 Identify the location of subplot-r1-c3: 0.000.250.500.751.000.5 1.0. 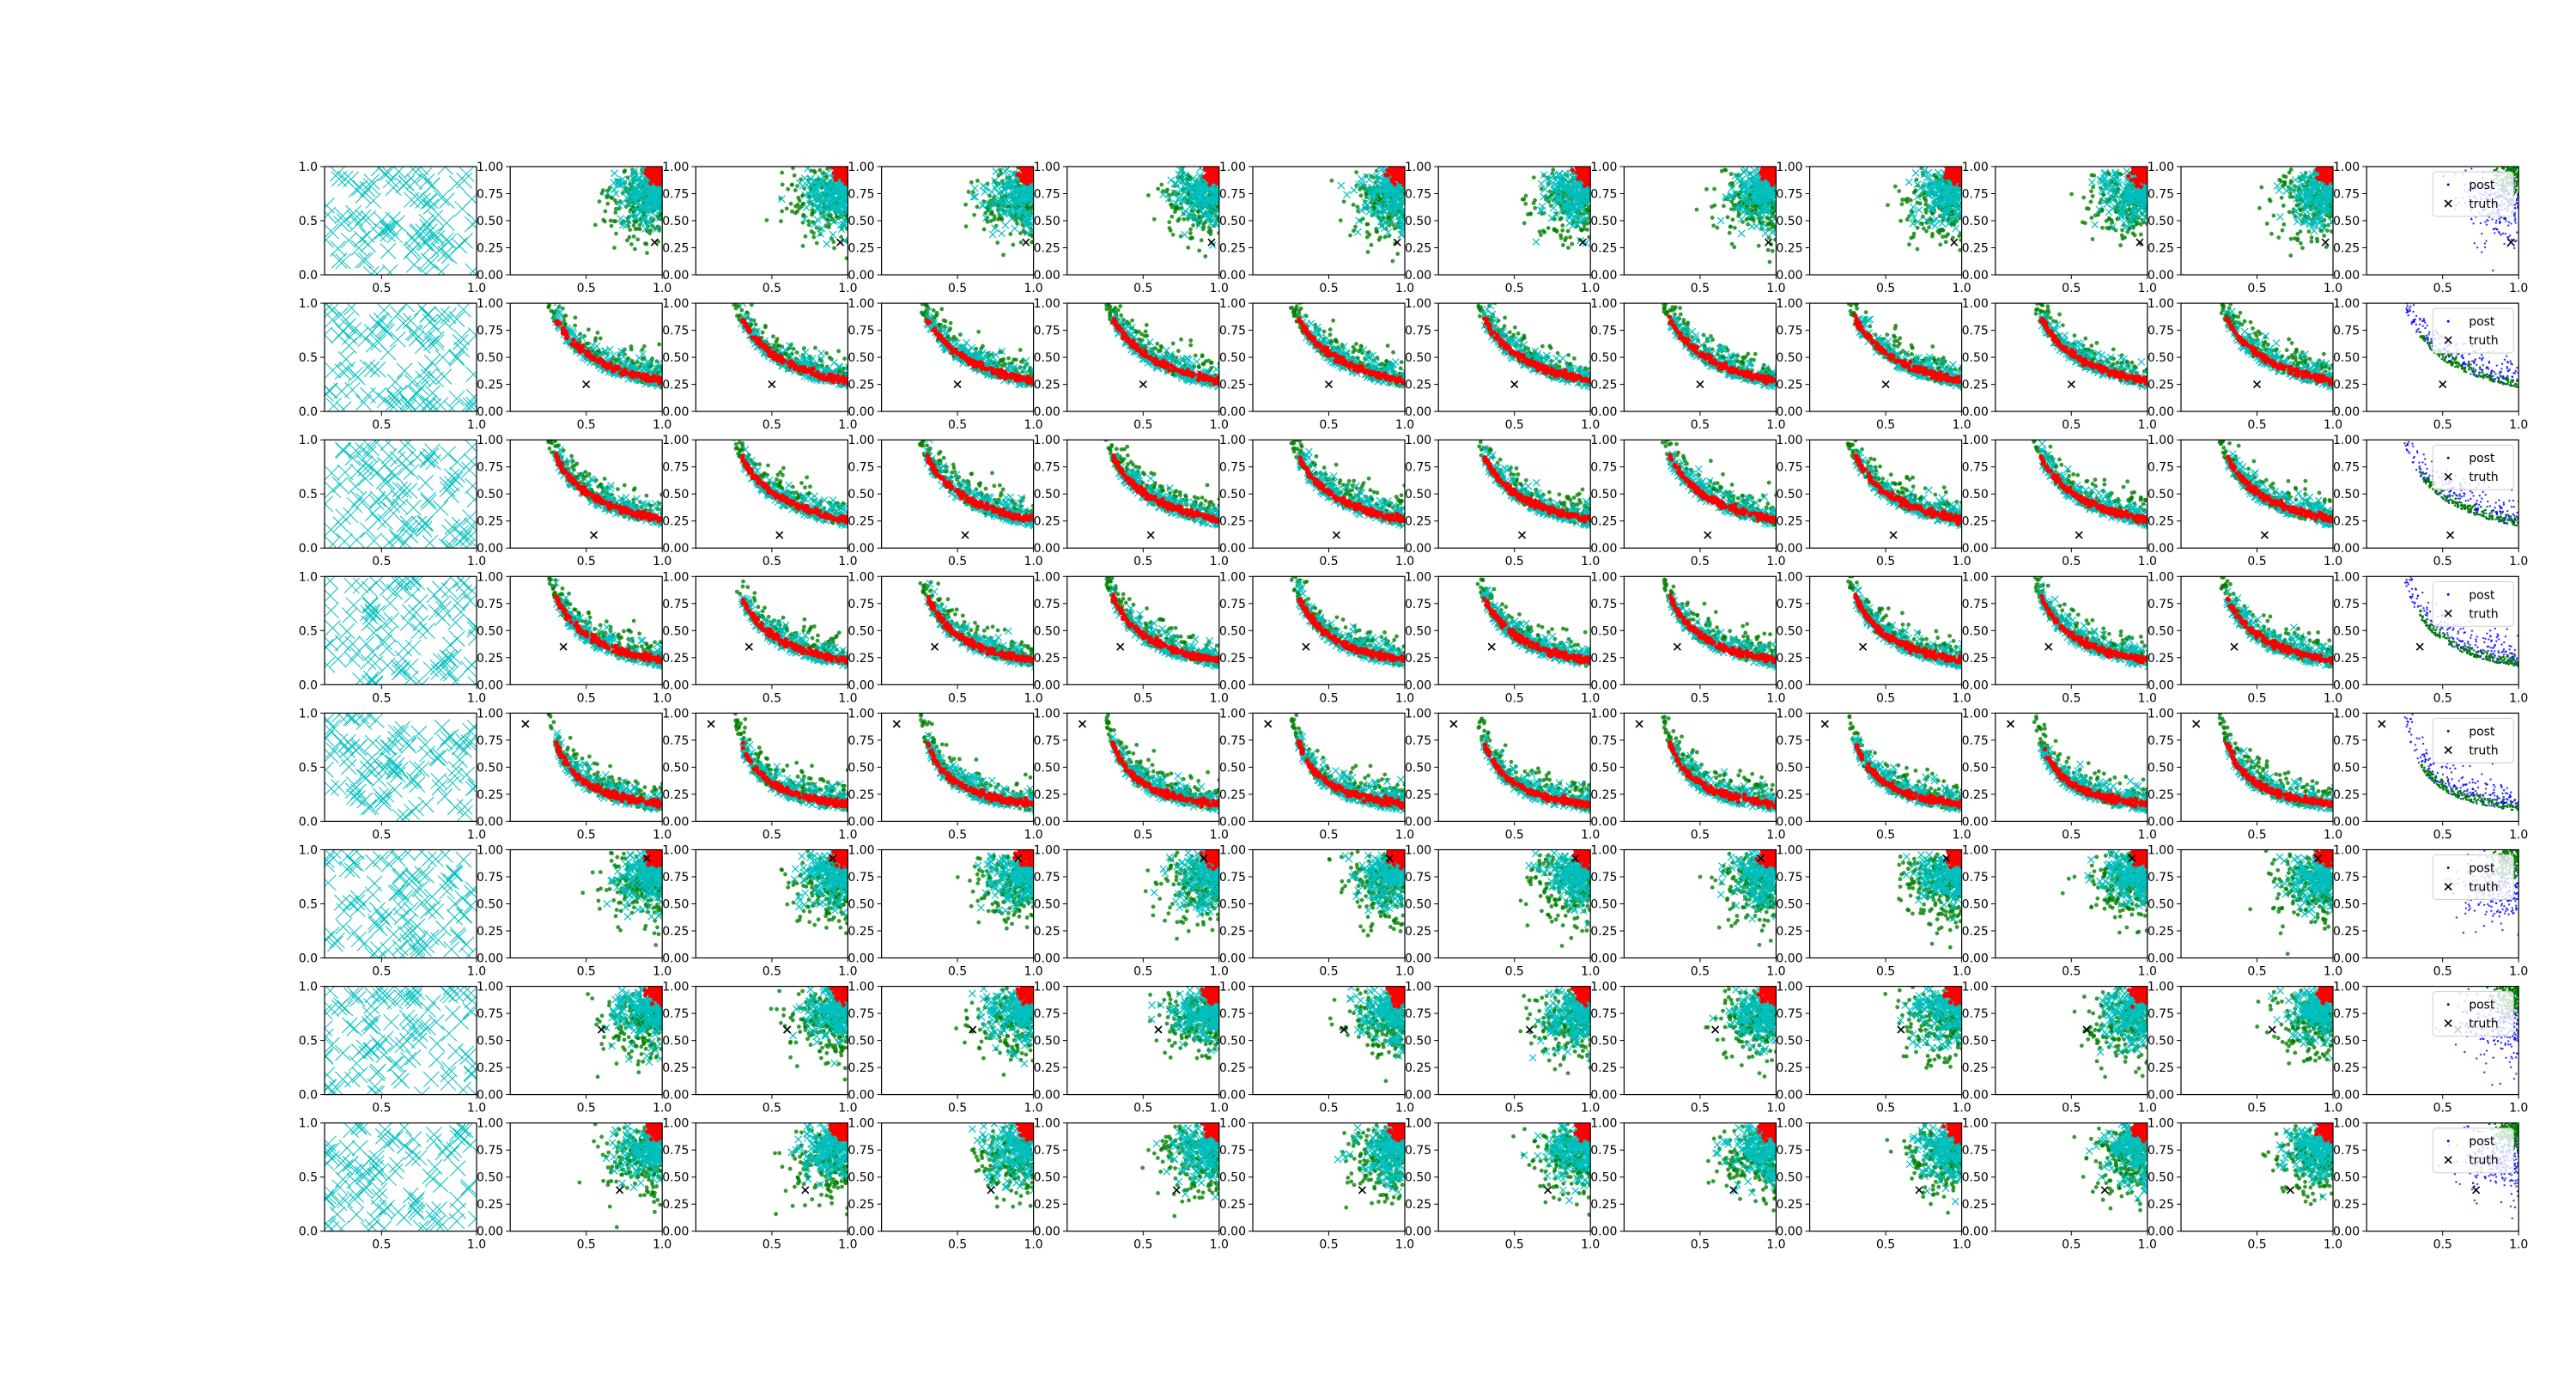
(759, 228).